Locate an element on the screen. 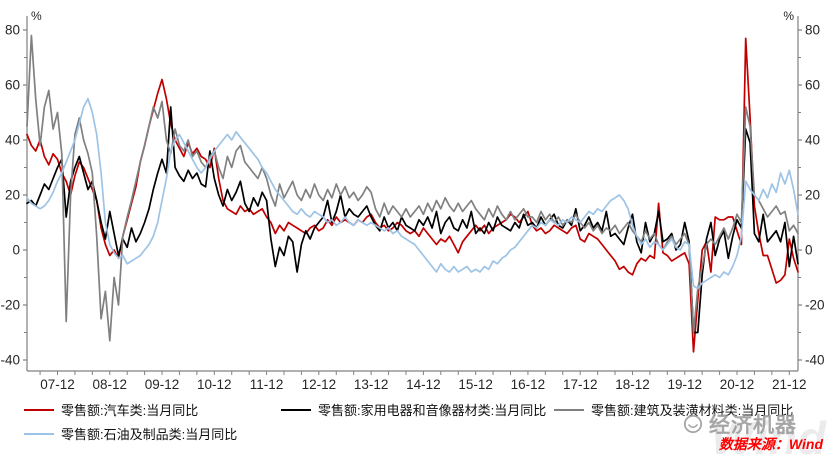 The width and height of the screenshot is (831, 457). legend-marker-appliance-av-retail-yoy is located at coordinates (296, 409).